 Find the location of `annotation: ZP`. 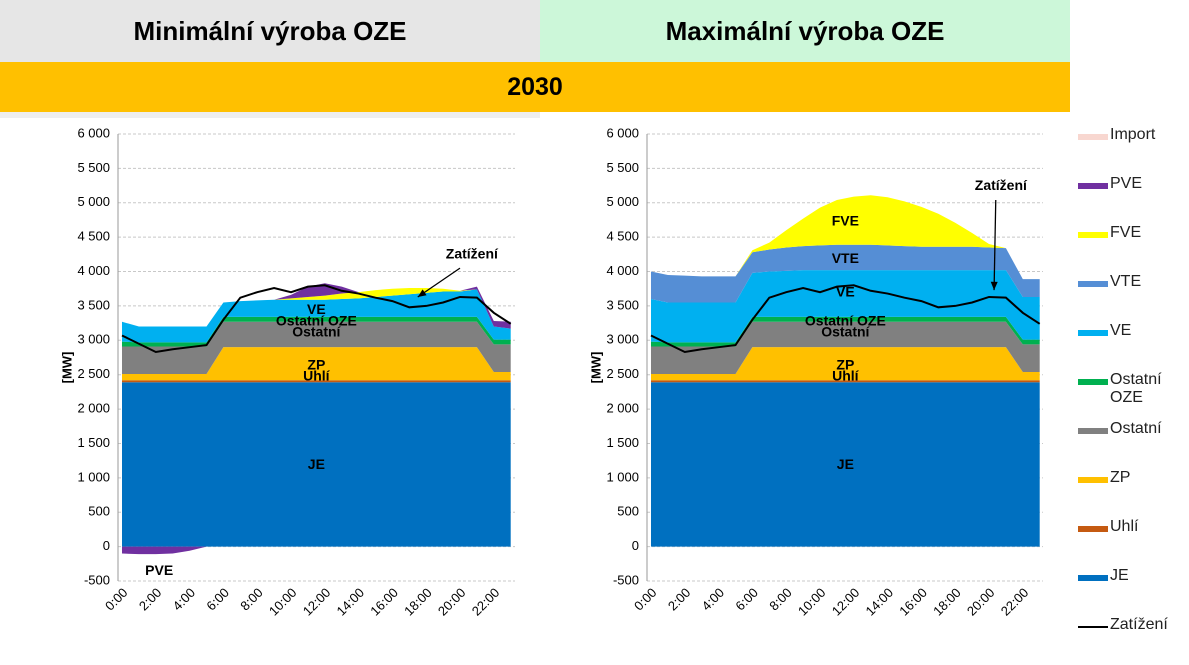

annotation: ZP is located at coordinates (316, 364).